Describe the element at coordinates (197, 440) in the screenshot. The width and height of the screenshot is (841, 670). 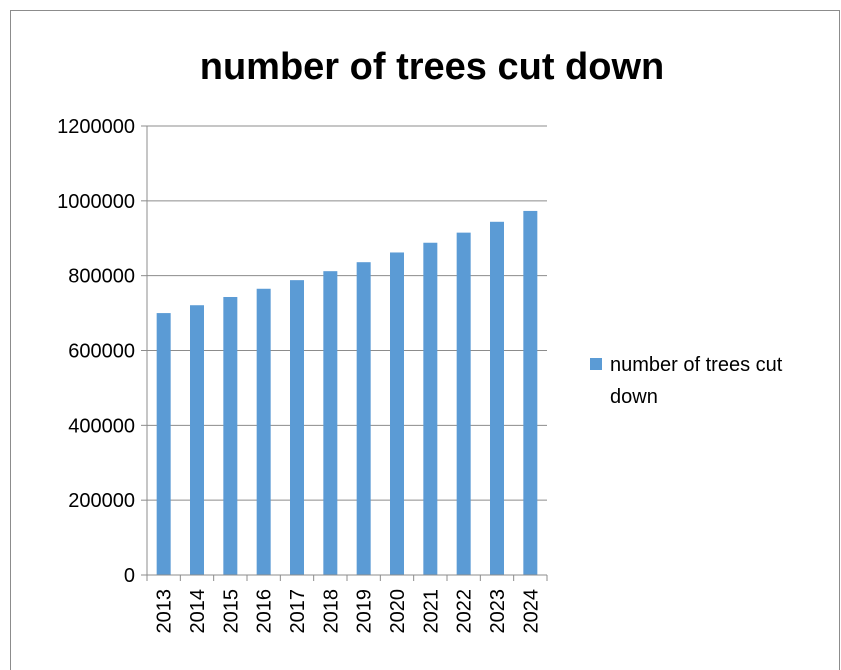
I see `bar-2014` at that location.